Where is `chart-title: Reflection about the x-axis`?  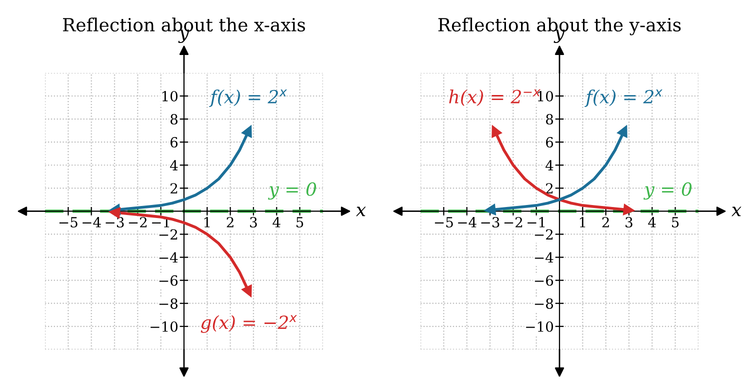 chart-title: Reflection about the x-axis is located at coordinates (184, 25).